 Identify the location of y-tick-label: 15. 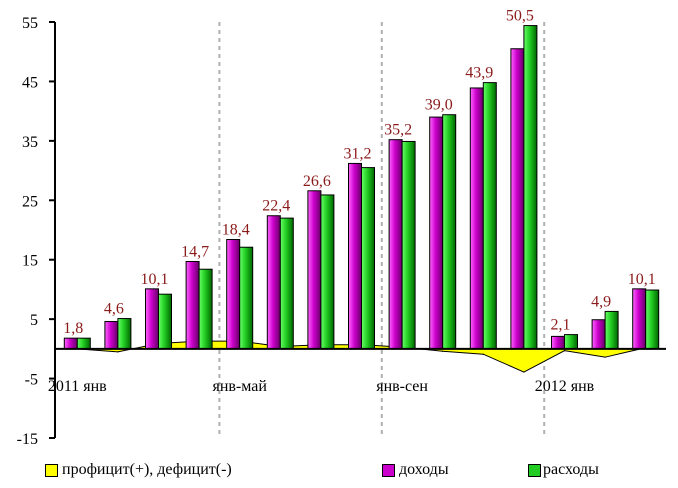
(30, 261).